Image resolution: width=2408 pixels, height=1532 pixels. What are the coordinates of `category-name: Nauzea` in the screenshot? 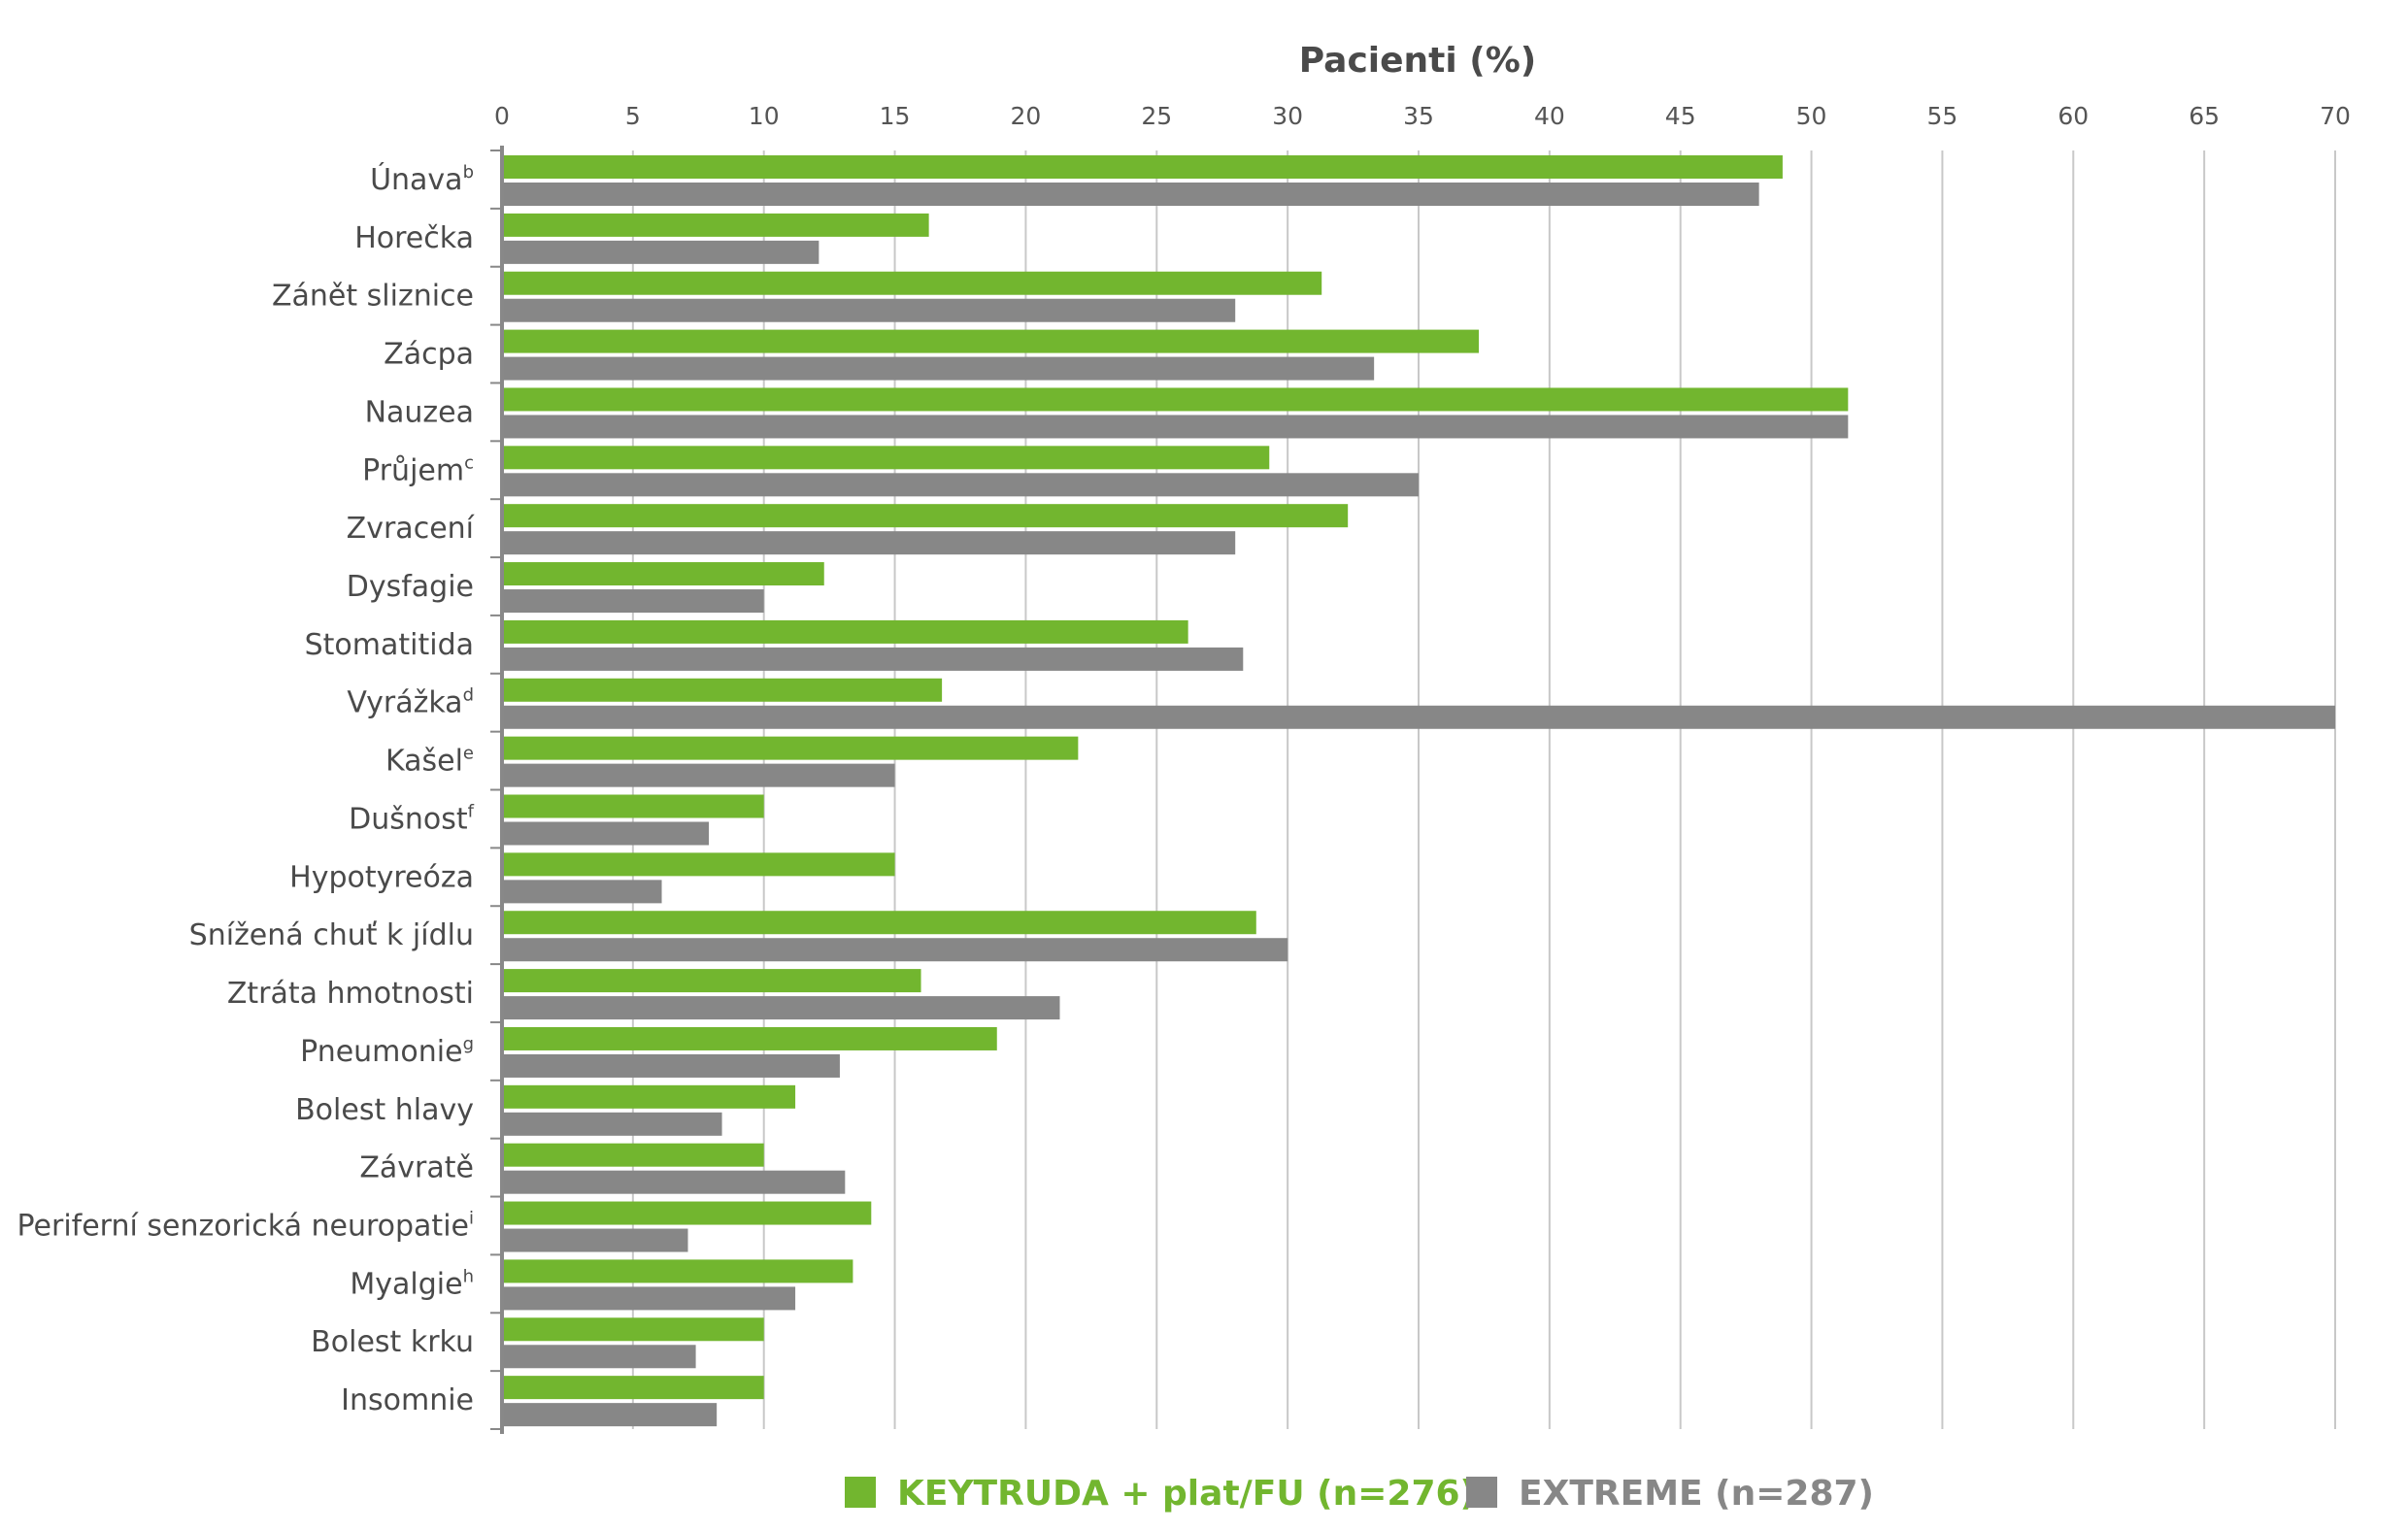 It's located at (420, 412).